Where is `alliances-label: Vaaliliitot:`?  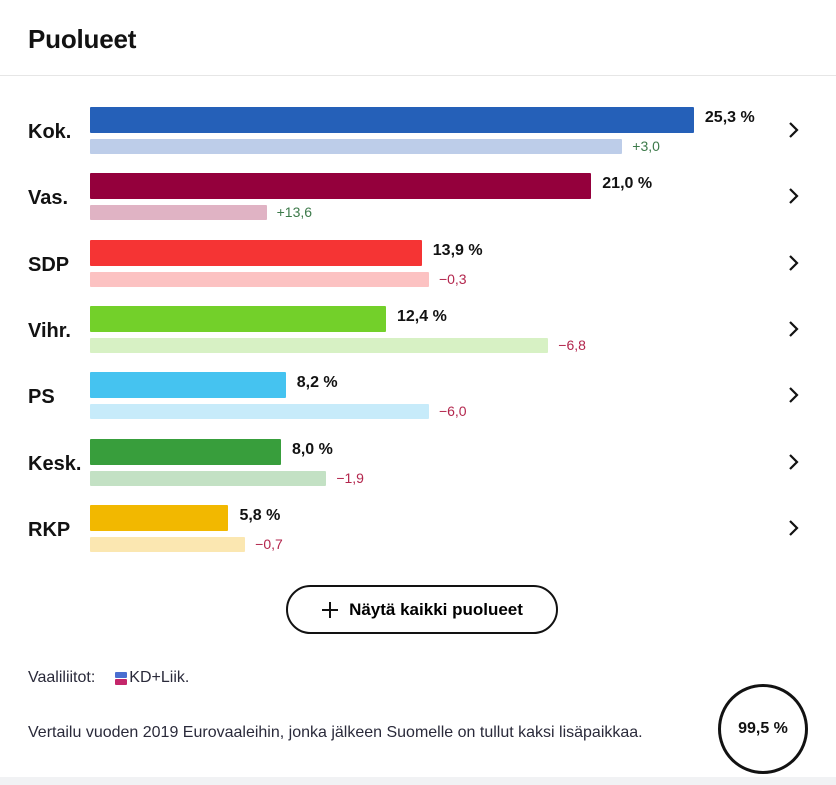 alliances-label: Vaaliliitot: is located at coordinates (62, 677).